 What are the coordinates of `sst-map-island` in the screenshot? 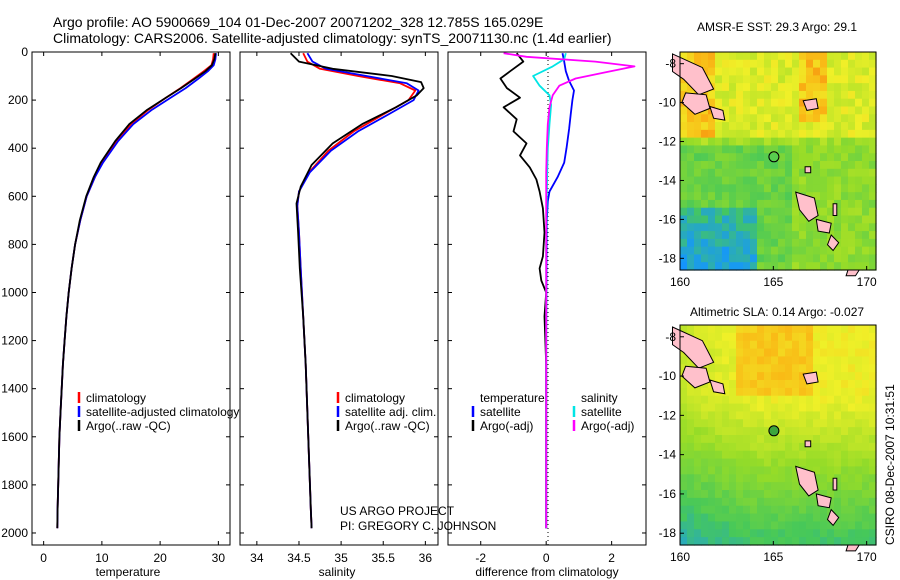 It's located at (717, 113).